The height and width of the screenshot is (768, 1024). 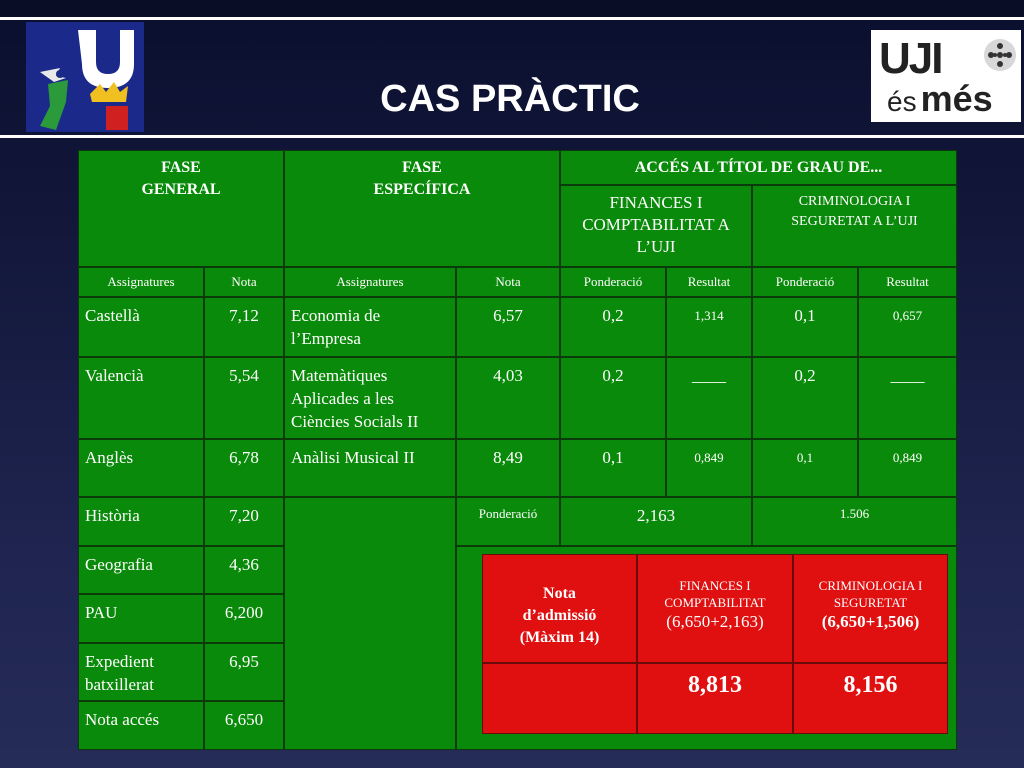 What do you see at coordinates (805, 282) in the screenshot?
I see `subheader-ponderacio-criminologia: Ponderació` at bounding box center [805, 282].